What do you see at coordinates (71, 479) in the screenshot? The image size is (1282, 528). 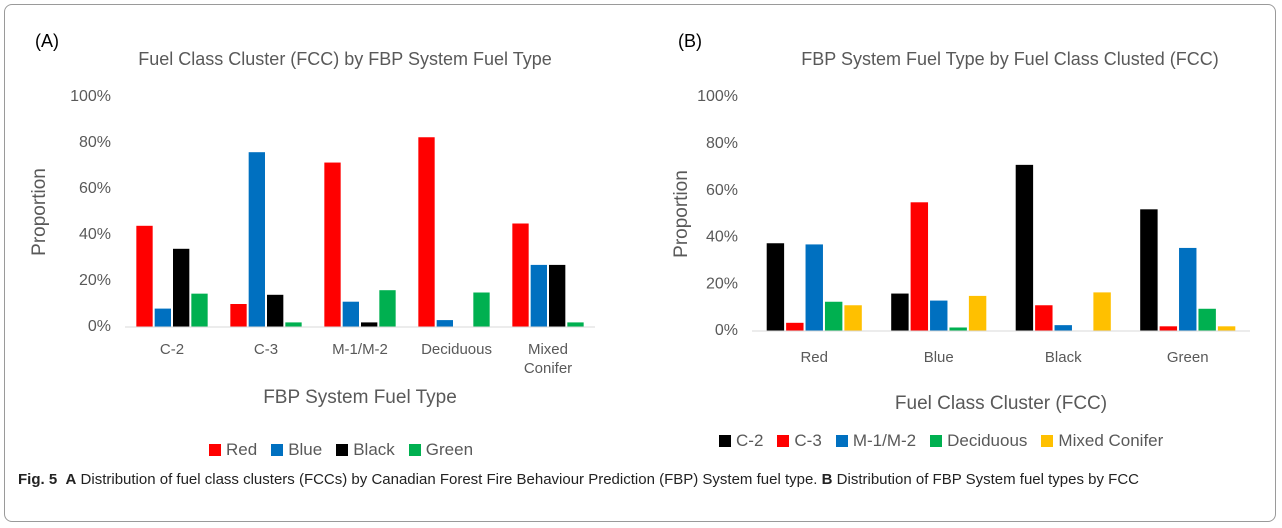 I see `caption-a-label: A` at bounding box center [71, 479].